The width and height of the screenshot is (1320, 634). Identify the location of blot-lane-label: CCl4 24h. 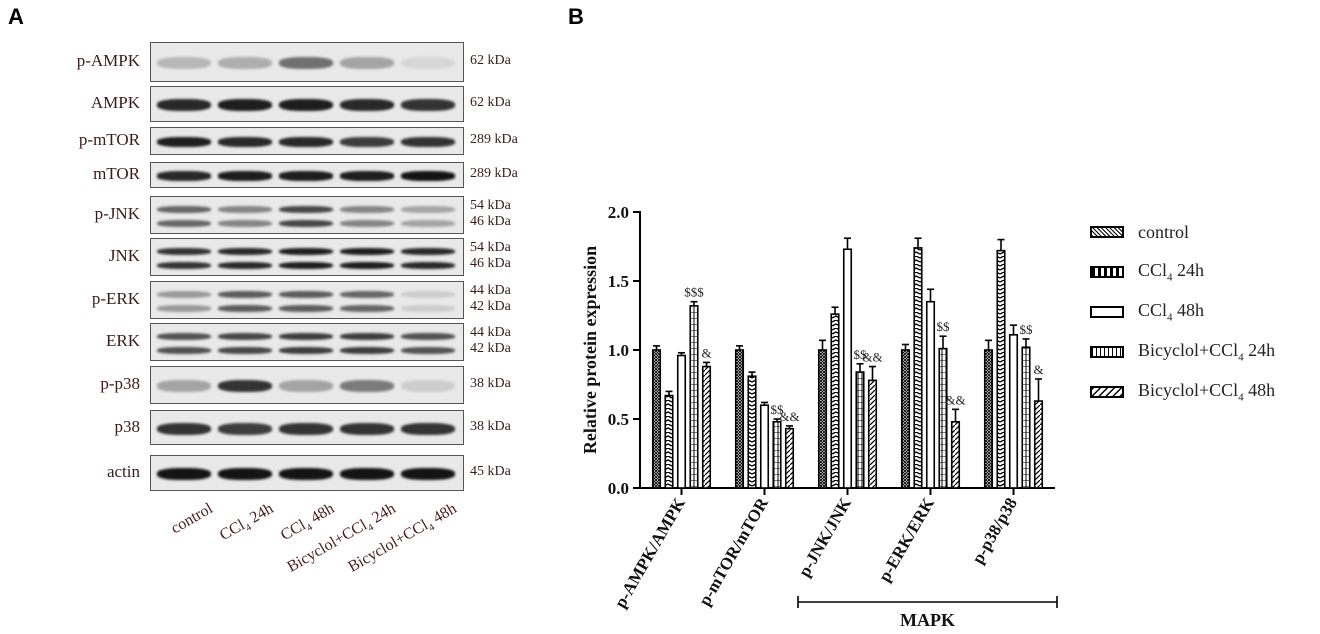
(247, 522).